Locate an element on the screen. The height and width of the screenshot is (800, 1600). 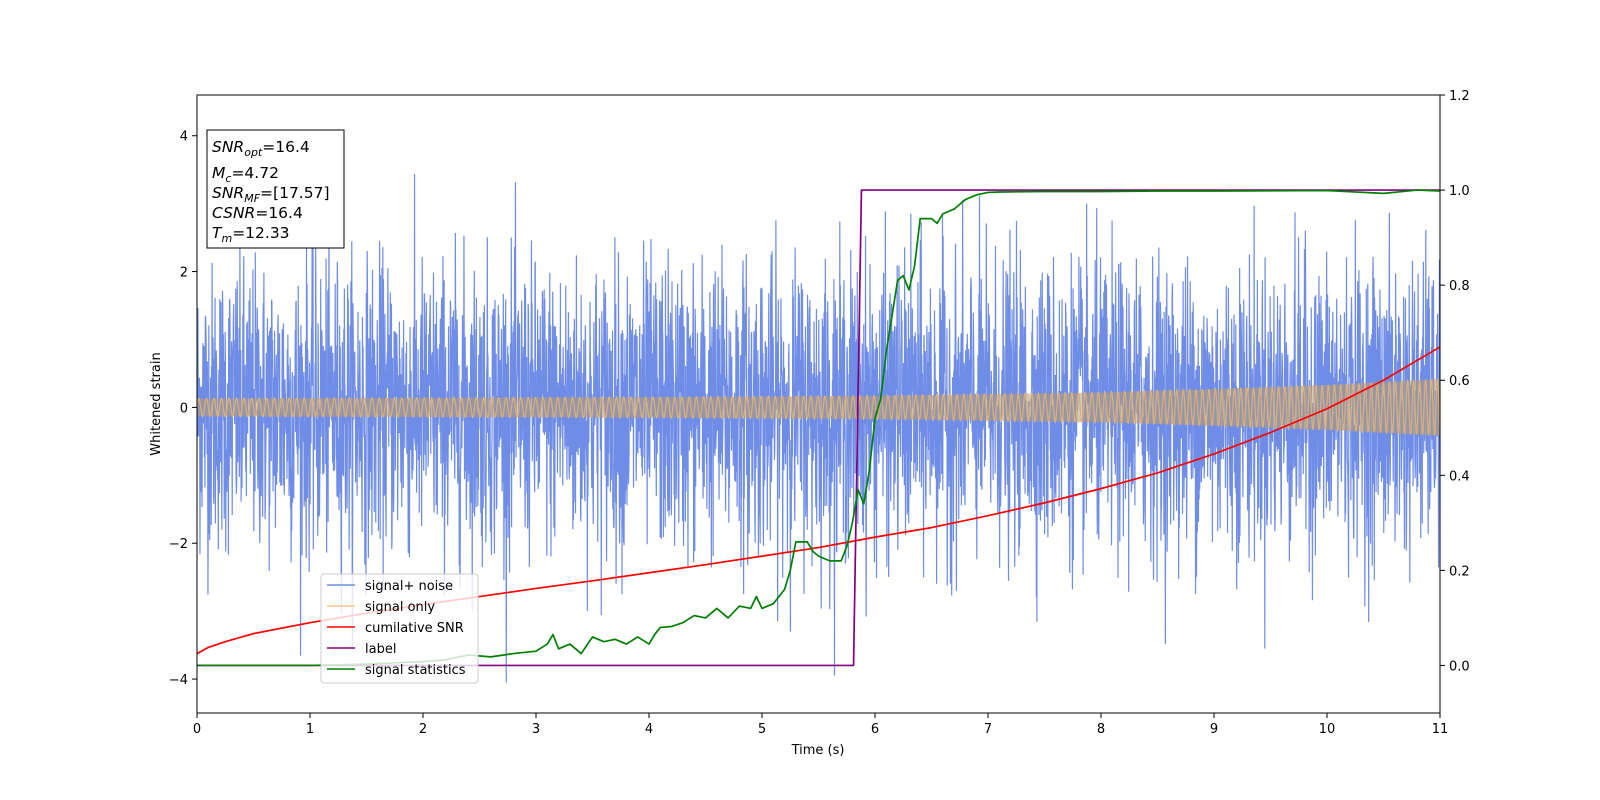
legend-label-stats: signal statistics is located at coordinates (415, 670).